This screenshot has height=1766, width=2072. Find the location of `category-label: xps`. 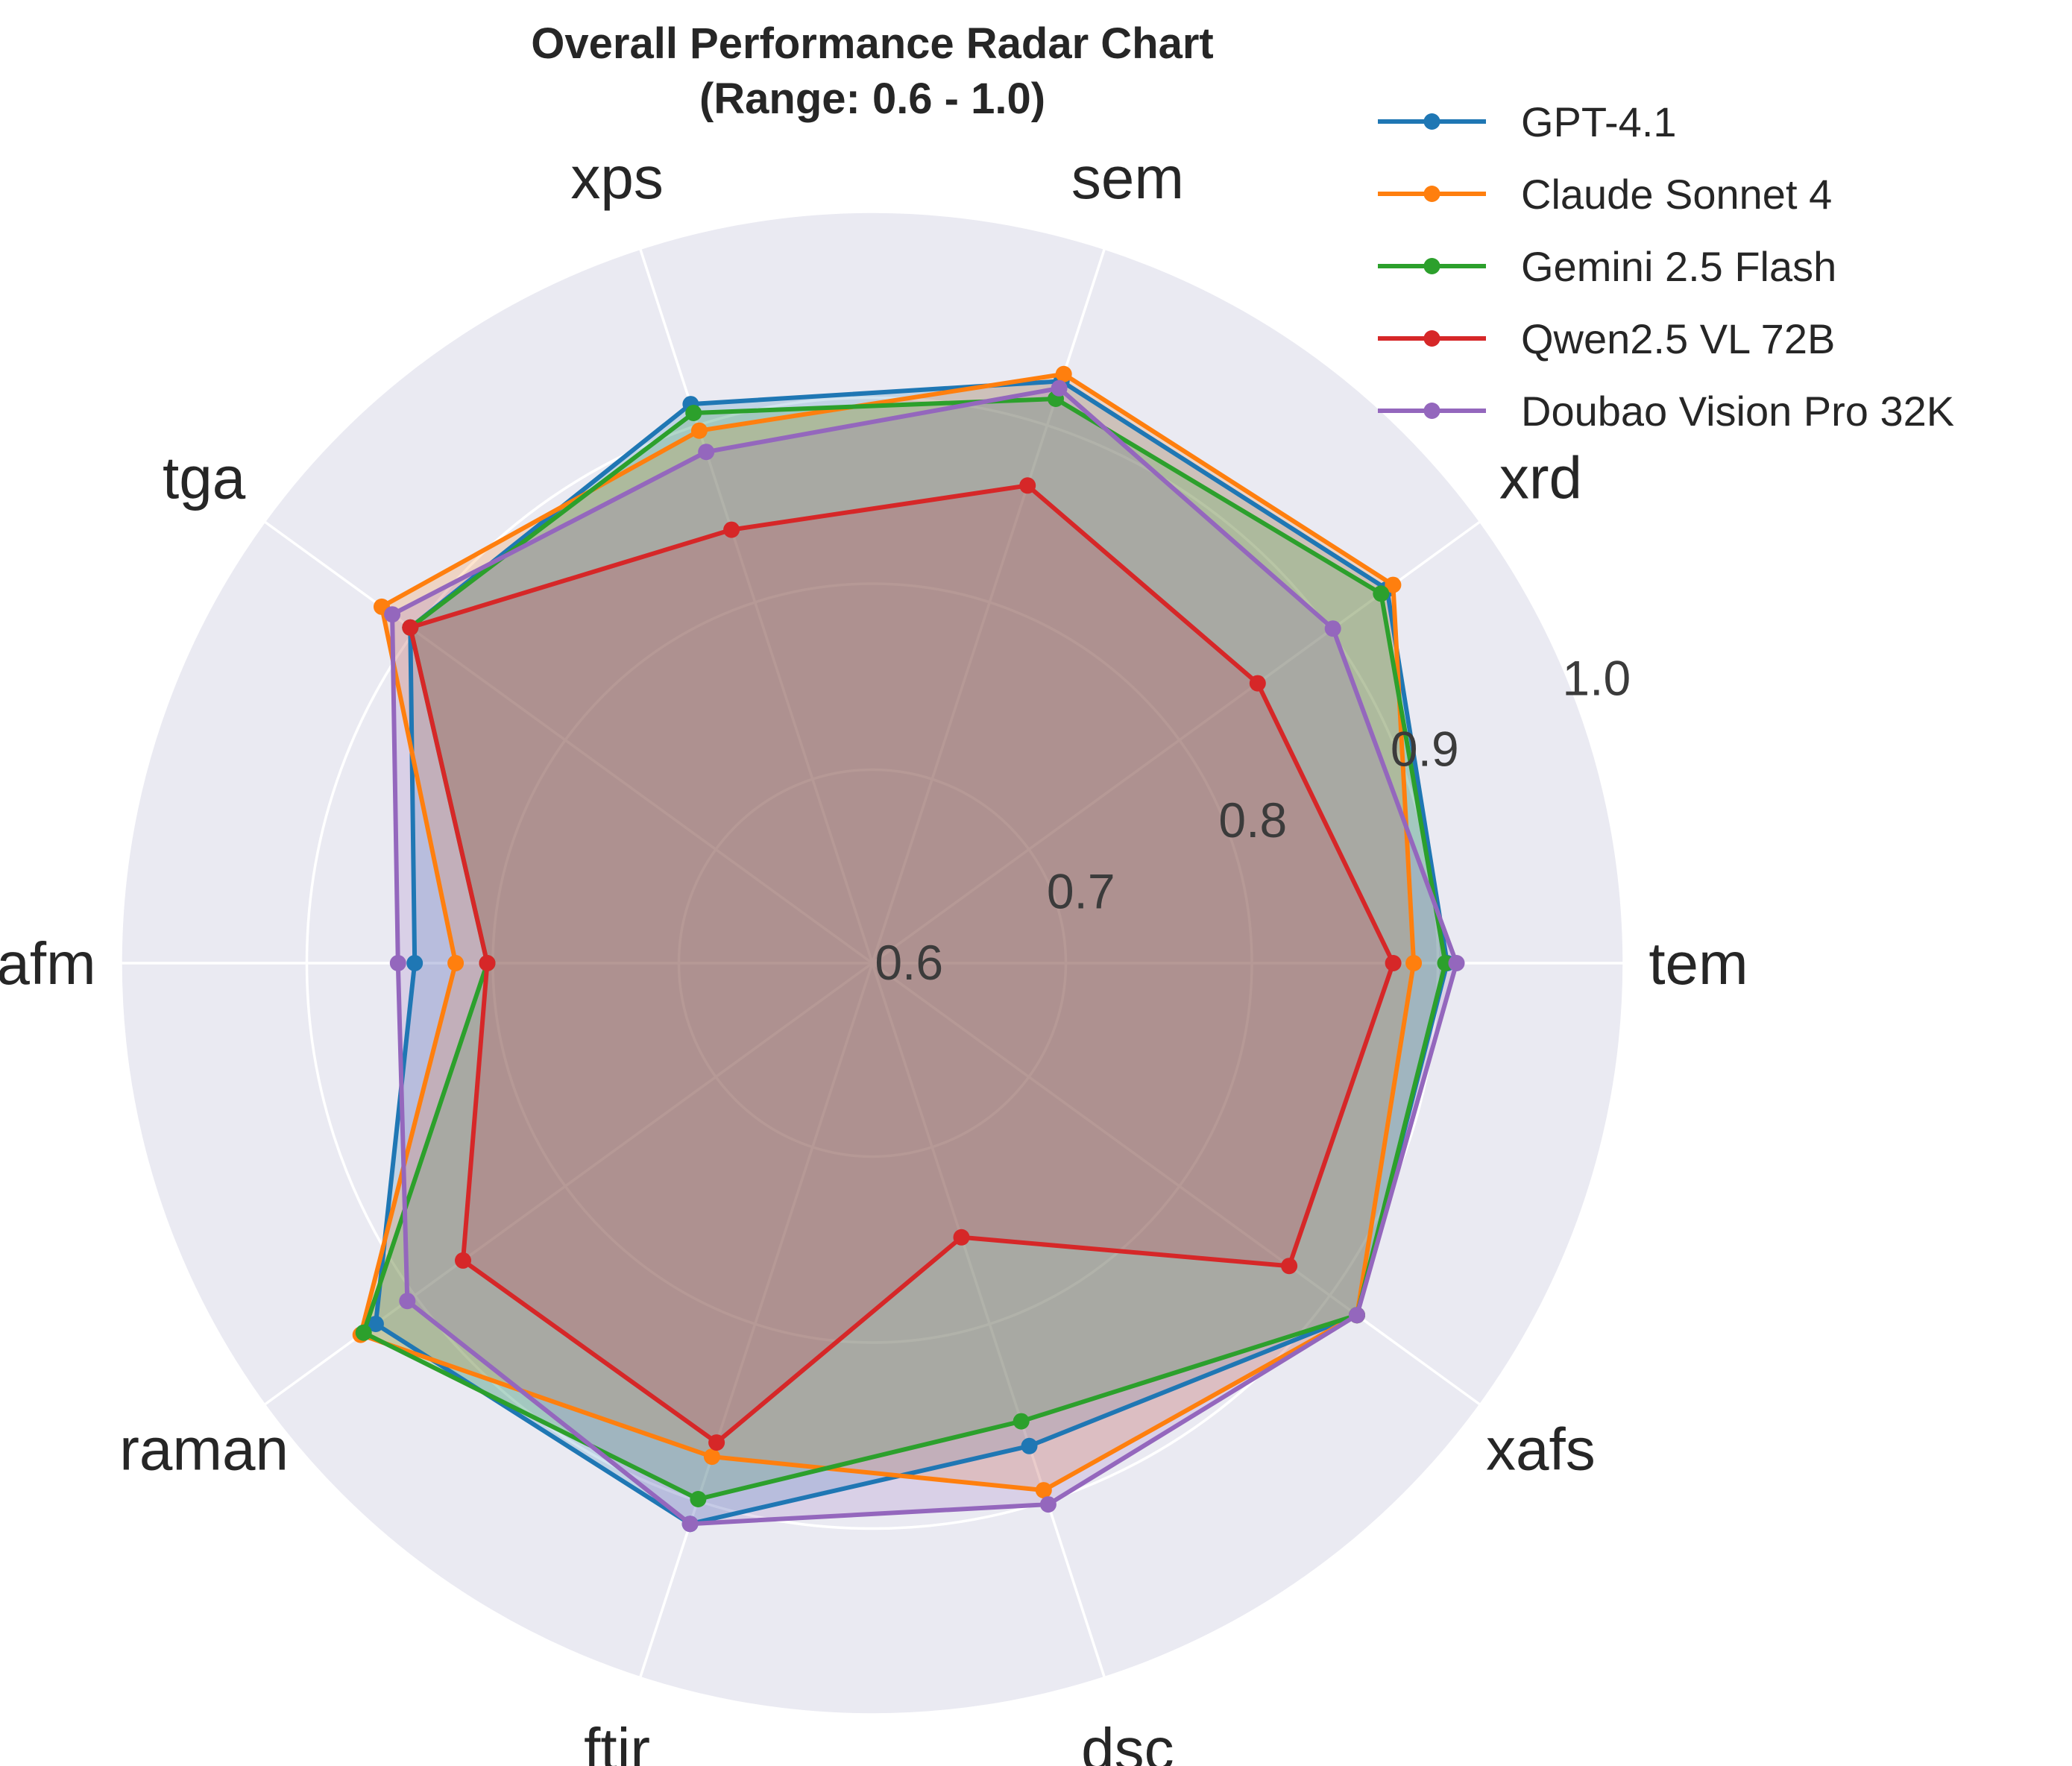

category-label: xps is located at coordinates (617, 178).